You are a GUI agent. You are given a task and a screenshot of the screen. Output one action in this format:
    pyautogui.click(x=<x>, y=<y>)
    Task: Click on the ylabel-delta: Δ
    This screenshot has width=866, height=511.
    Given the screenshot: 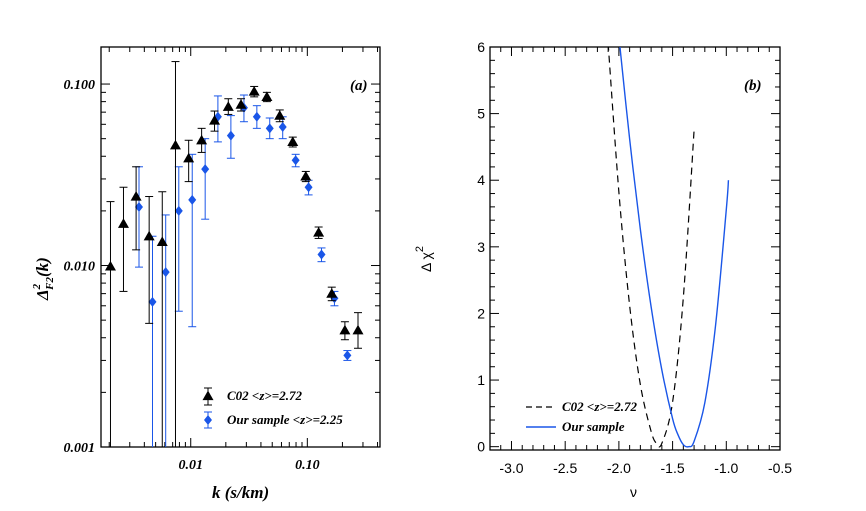 What is the action you would take?
    pyautogui.click(x=42, y=295)
    